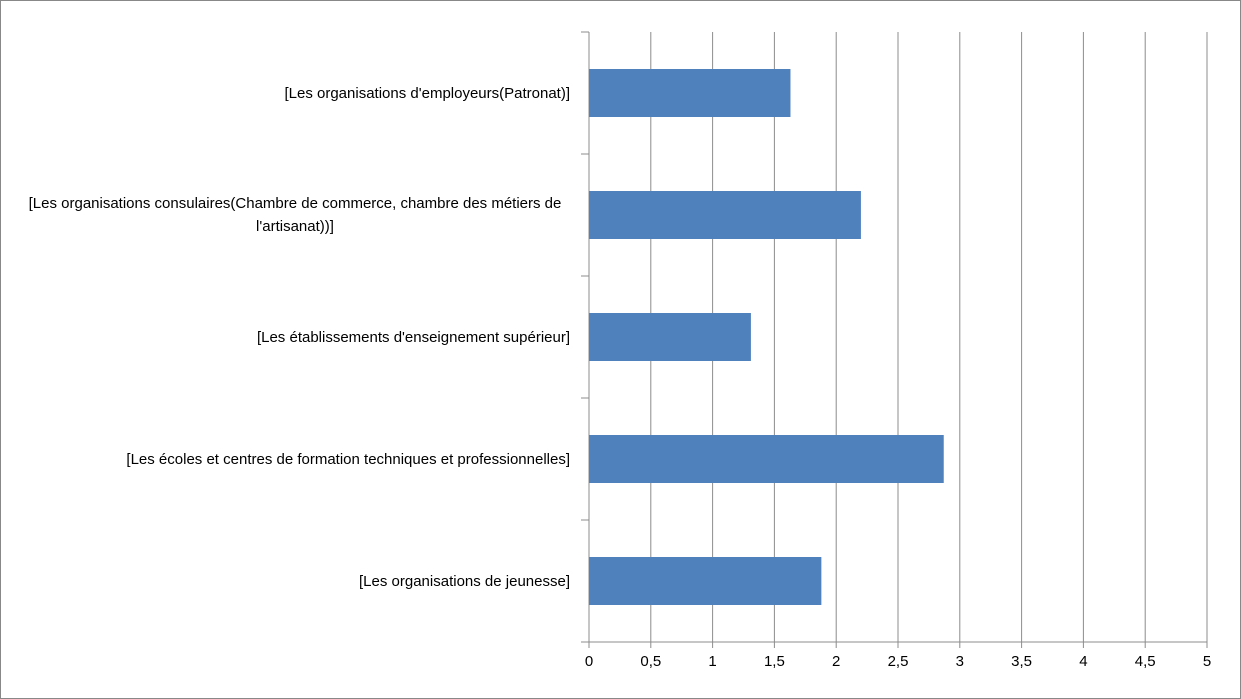 The width and height of the screenshot is (1241, 699). Describe the element at coordinates (774, 661) in the screenshot. I see `x-tick-label: 1,5` at that location.